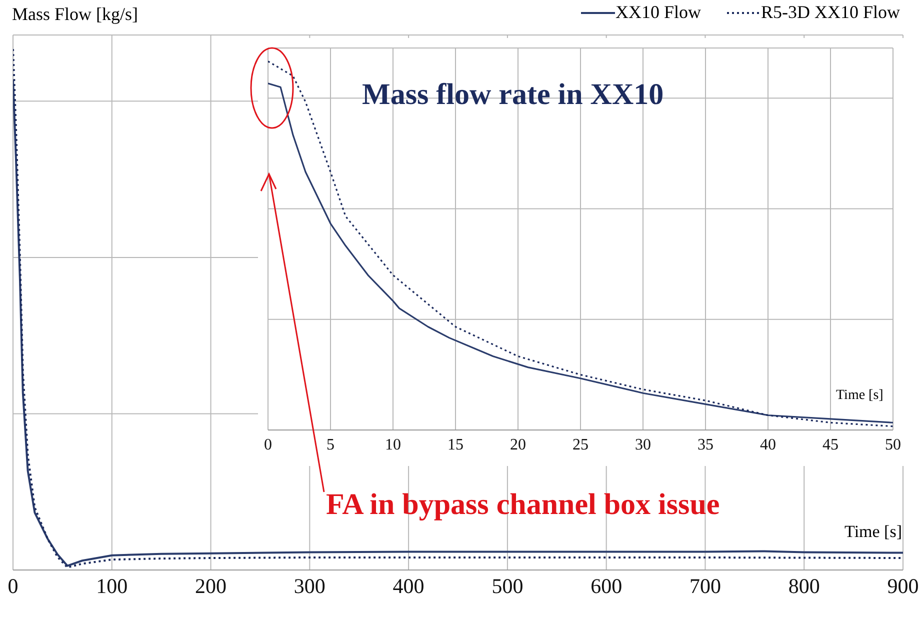  I want to click on text: Mass flow rate in XX10, so click(513, 95).